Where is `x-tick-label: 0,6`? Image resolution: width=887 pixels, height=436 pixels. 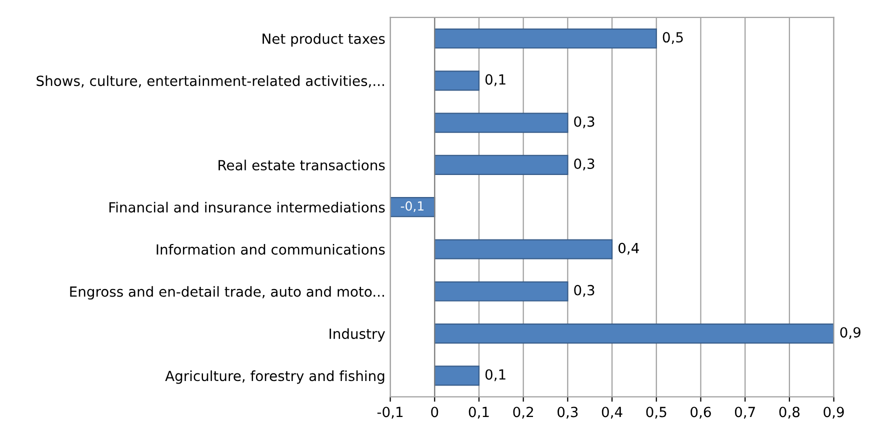 x-tick-label: 0,6 is located at coordinates (700, 412).